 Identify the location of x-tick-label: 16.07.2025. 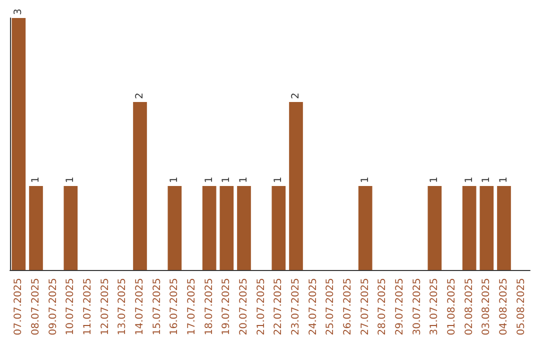
(174, 307).